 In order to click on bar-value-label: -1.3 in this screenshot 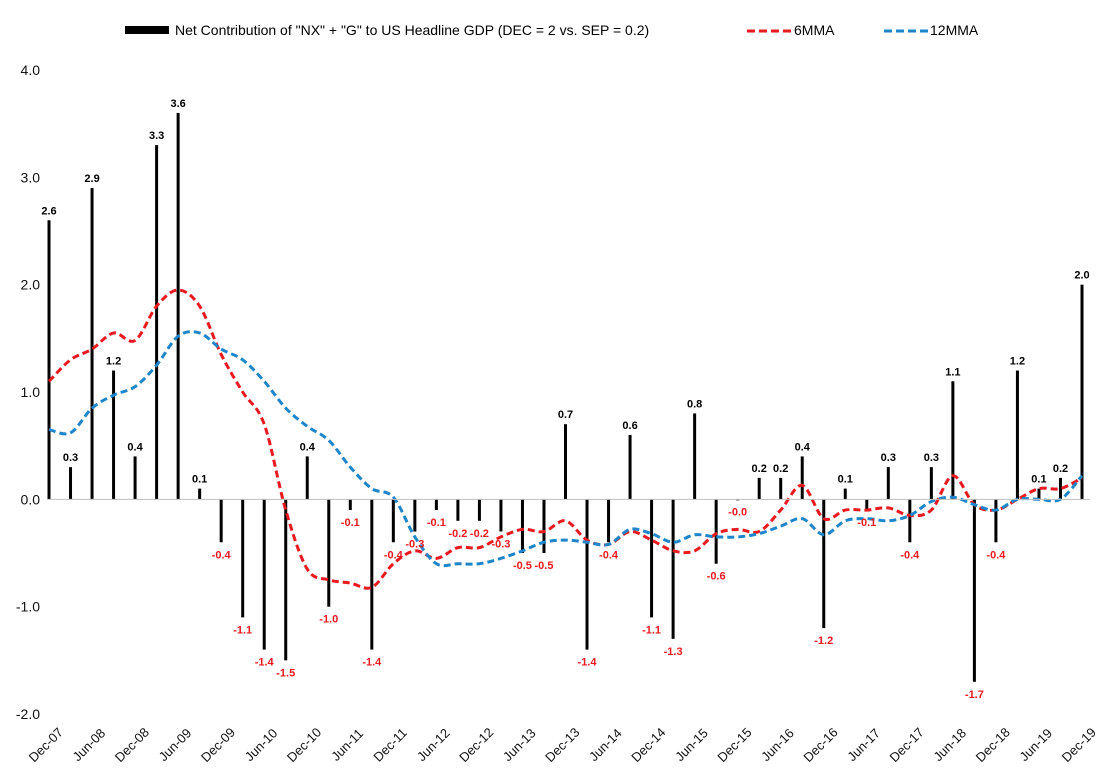, I will do `click(673, 652)`.